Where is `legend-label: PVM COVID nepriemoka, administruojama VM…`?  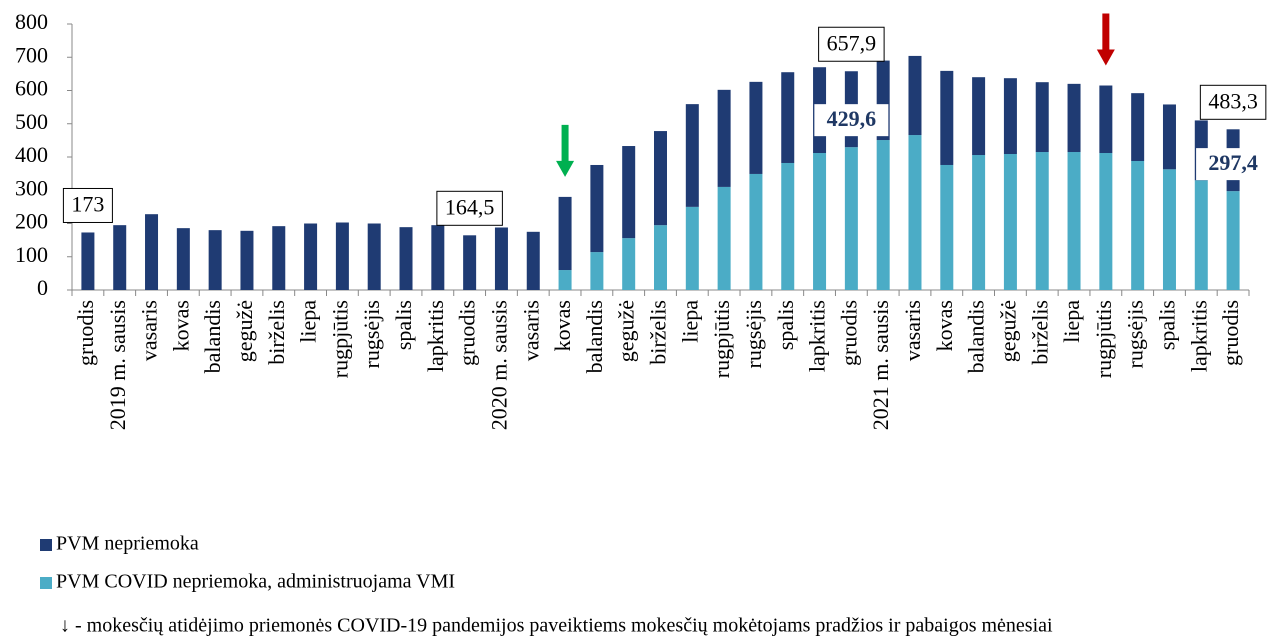 legend-label: PVM COVID nepriemoka, administruojama VM… is located at coordinates (255, 582).